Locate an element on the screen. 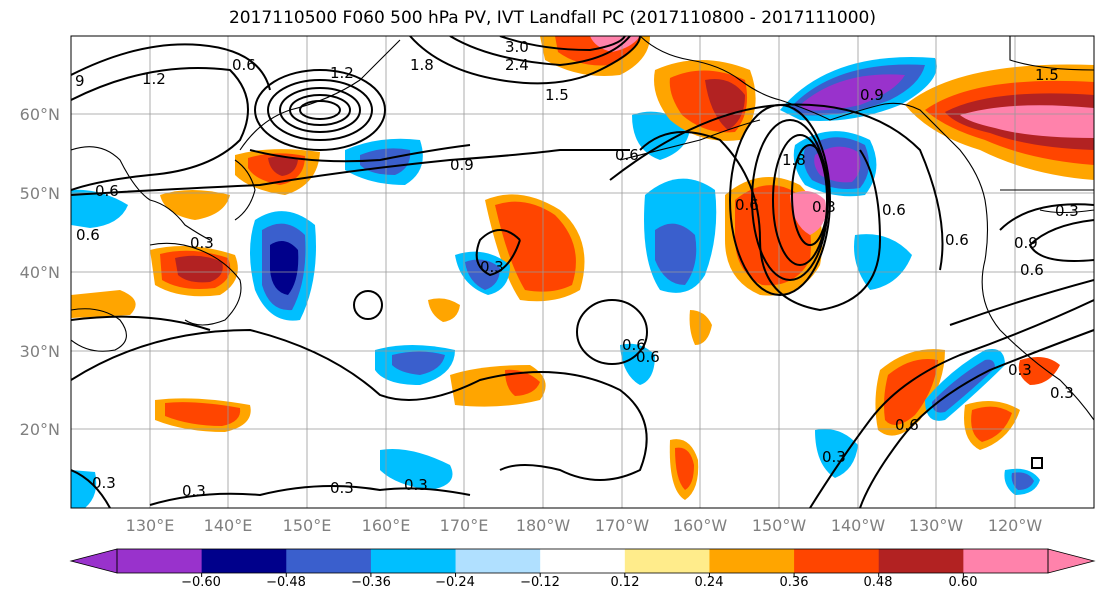  lon-label: 160°W is located at coordinates (700, 525).